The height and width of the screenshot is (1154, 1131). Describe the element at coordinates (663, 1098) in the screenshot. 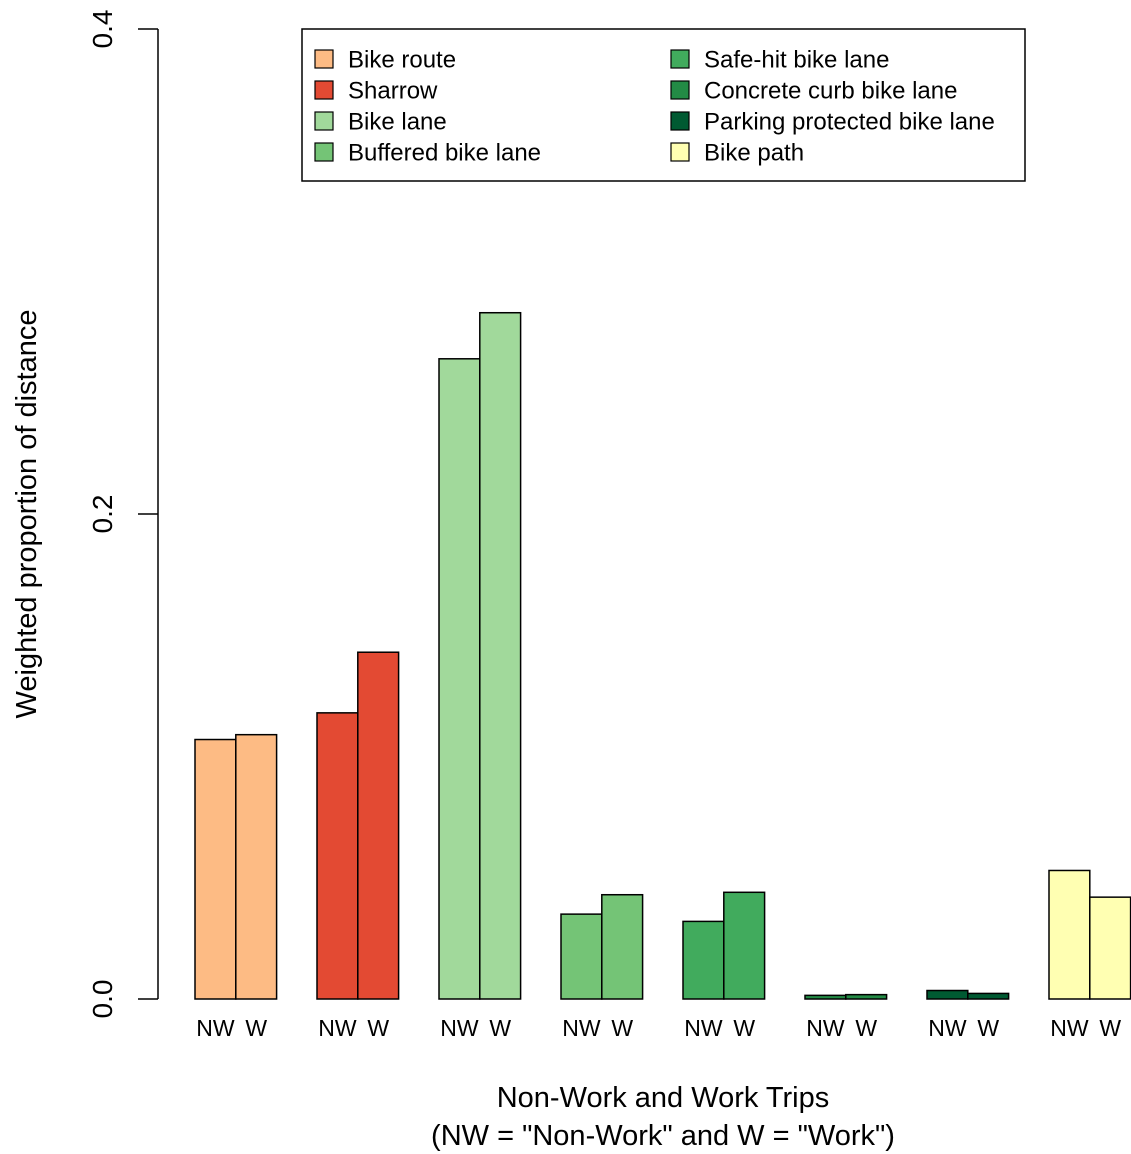

I see `x-axis-label: Non-Work and Work Trips` at that location.